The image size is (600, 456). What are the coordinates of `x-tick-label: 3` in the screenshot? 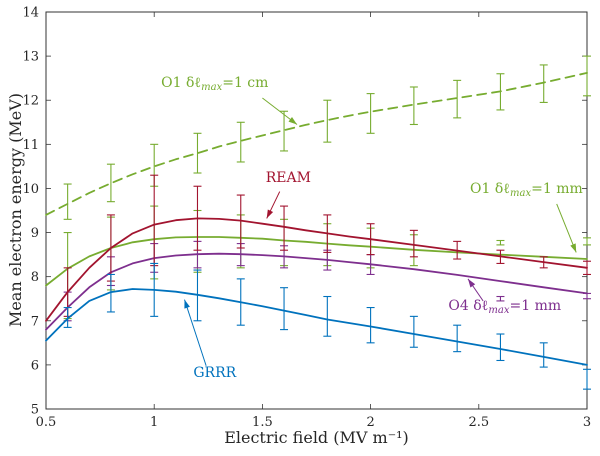 It's located at (587, 422).